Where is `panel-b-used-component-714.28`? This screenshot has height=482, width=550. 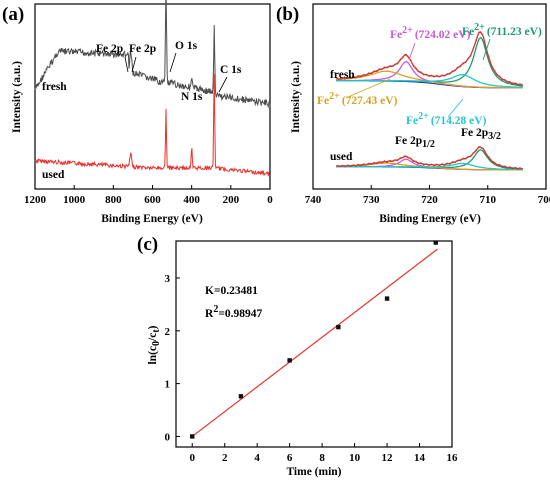
panel-b-used-component-714.28 is located at coordinates (429, 166).